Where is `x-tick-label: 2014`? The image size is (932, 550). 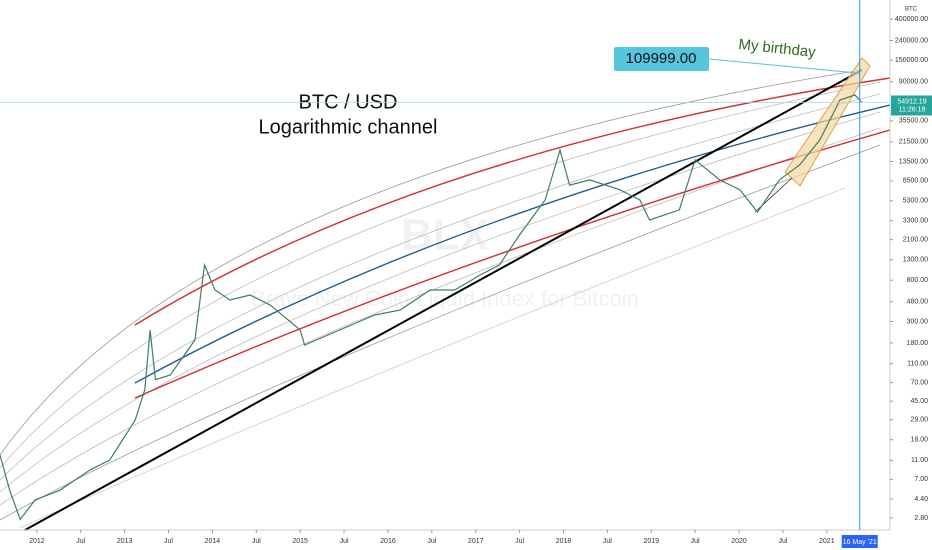 x-tick-label: 2014 is located at coordinates (213, 541).